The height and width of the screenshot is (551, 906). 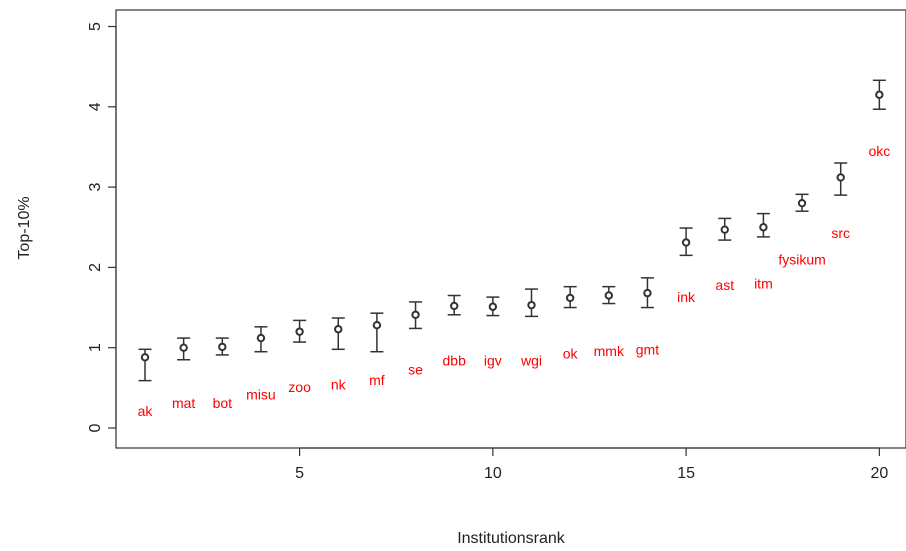 I want to click on point-label: gmt, so click(x=647, y=349).